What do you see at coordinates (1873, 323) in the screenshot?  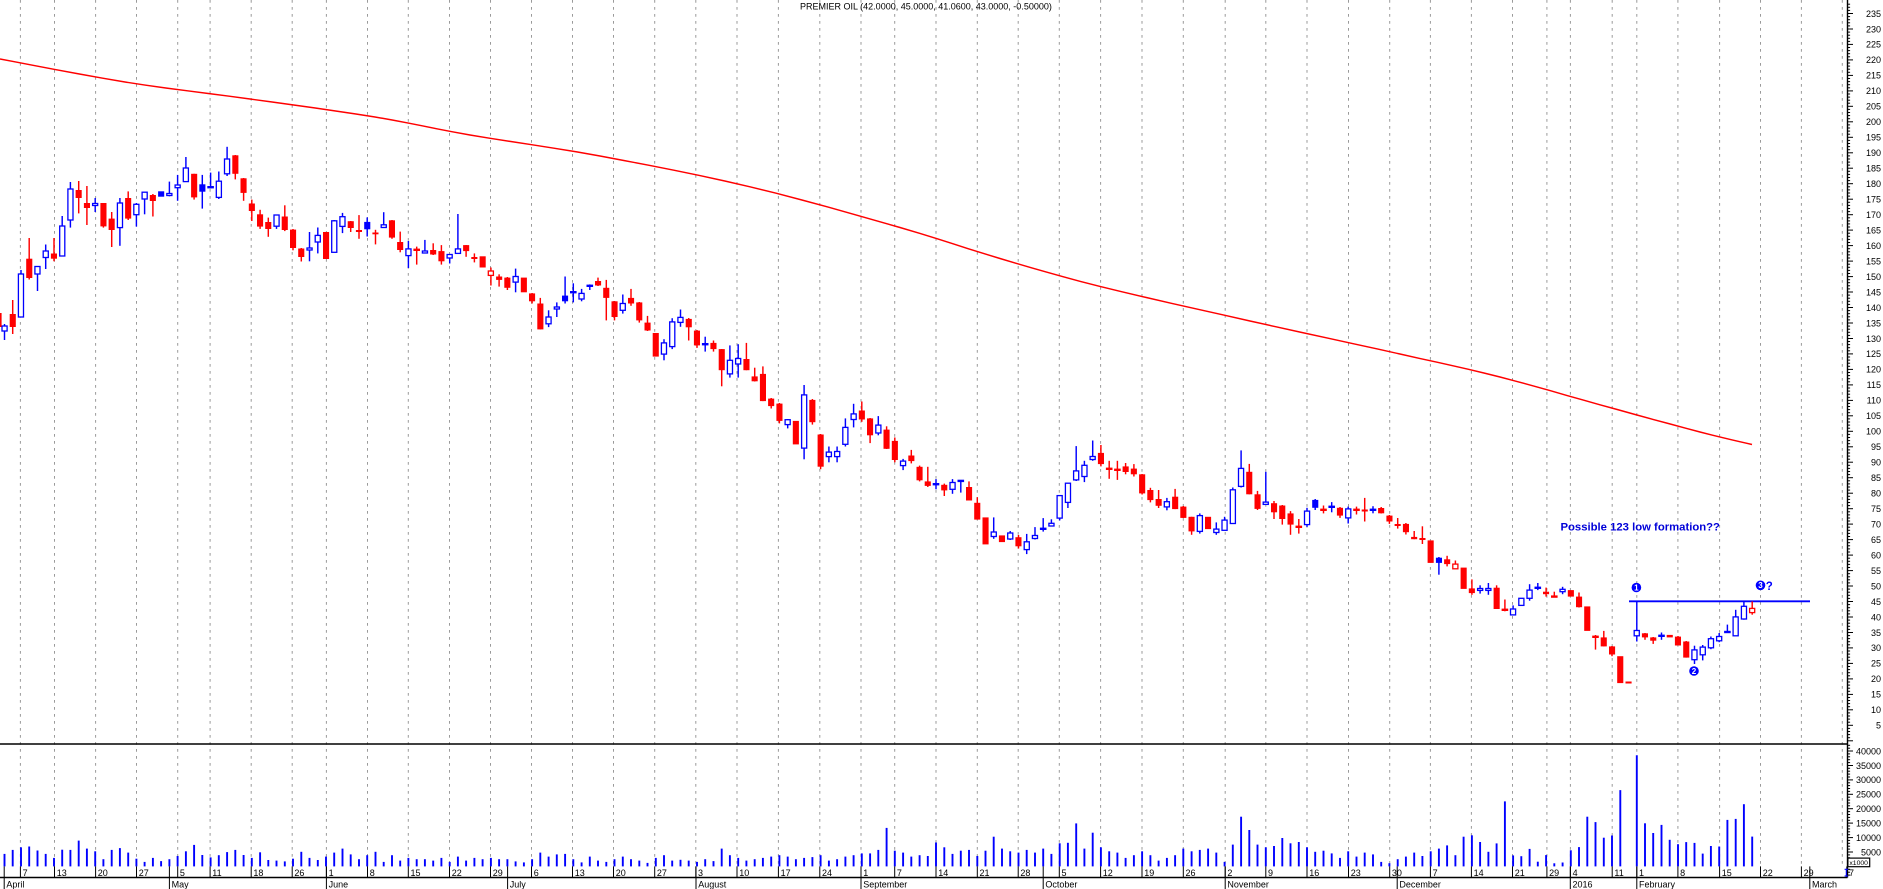 I see `svg-text: 135` at bounding box center [1873, 323].